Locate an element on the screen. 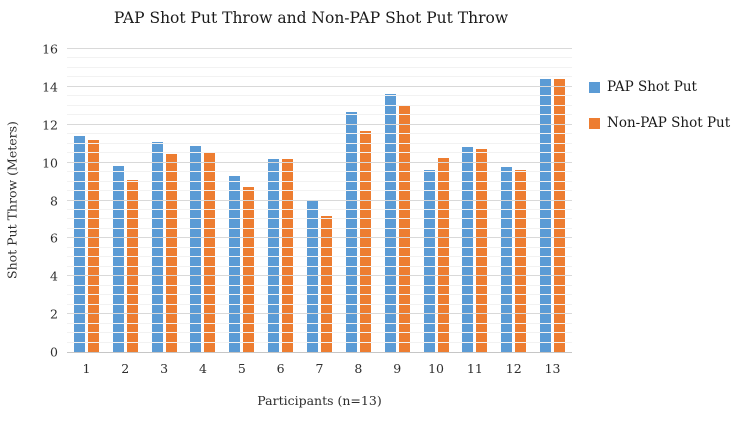 The image size is (740, 434). y-tick-label-8: 8 is located at coordinates (54, 200).